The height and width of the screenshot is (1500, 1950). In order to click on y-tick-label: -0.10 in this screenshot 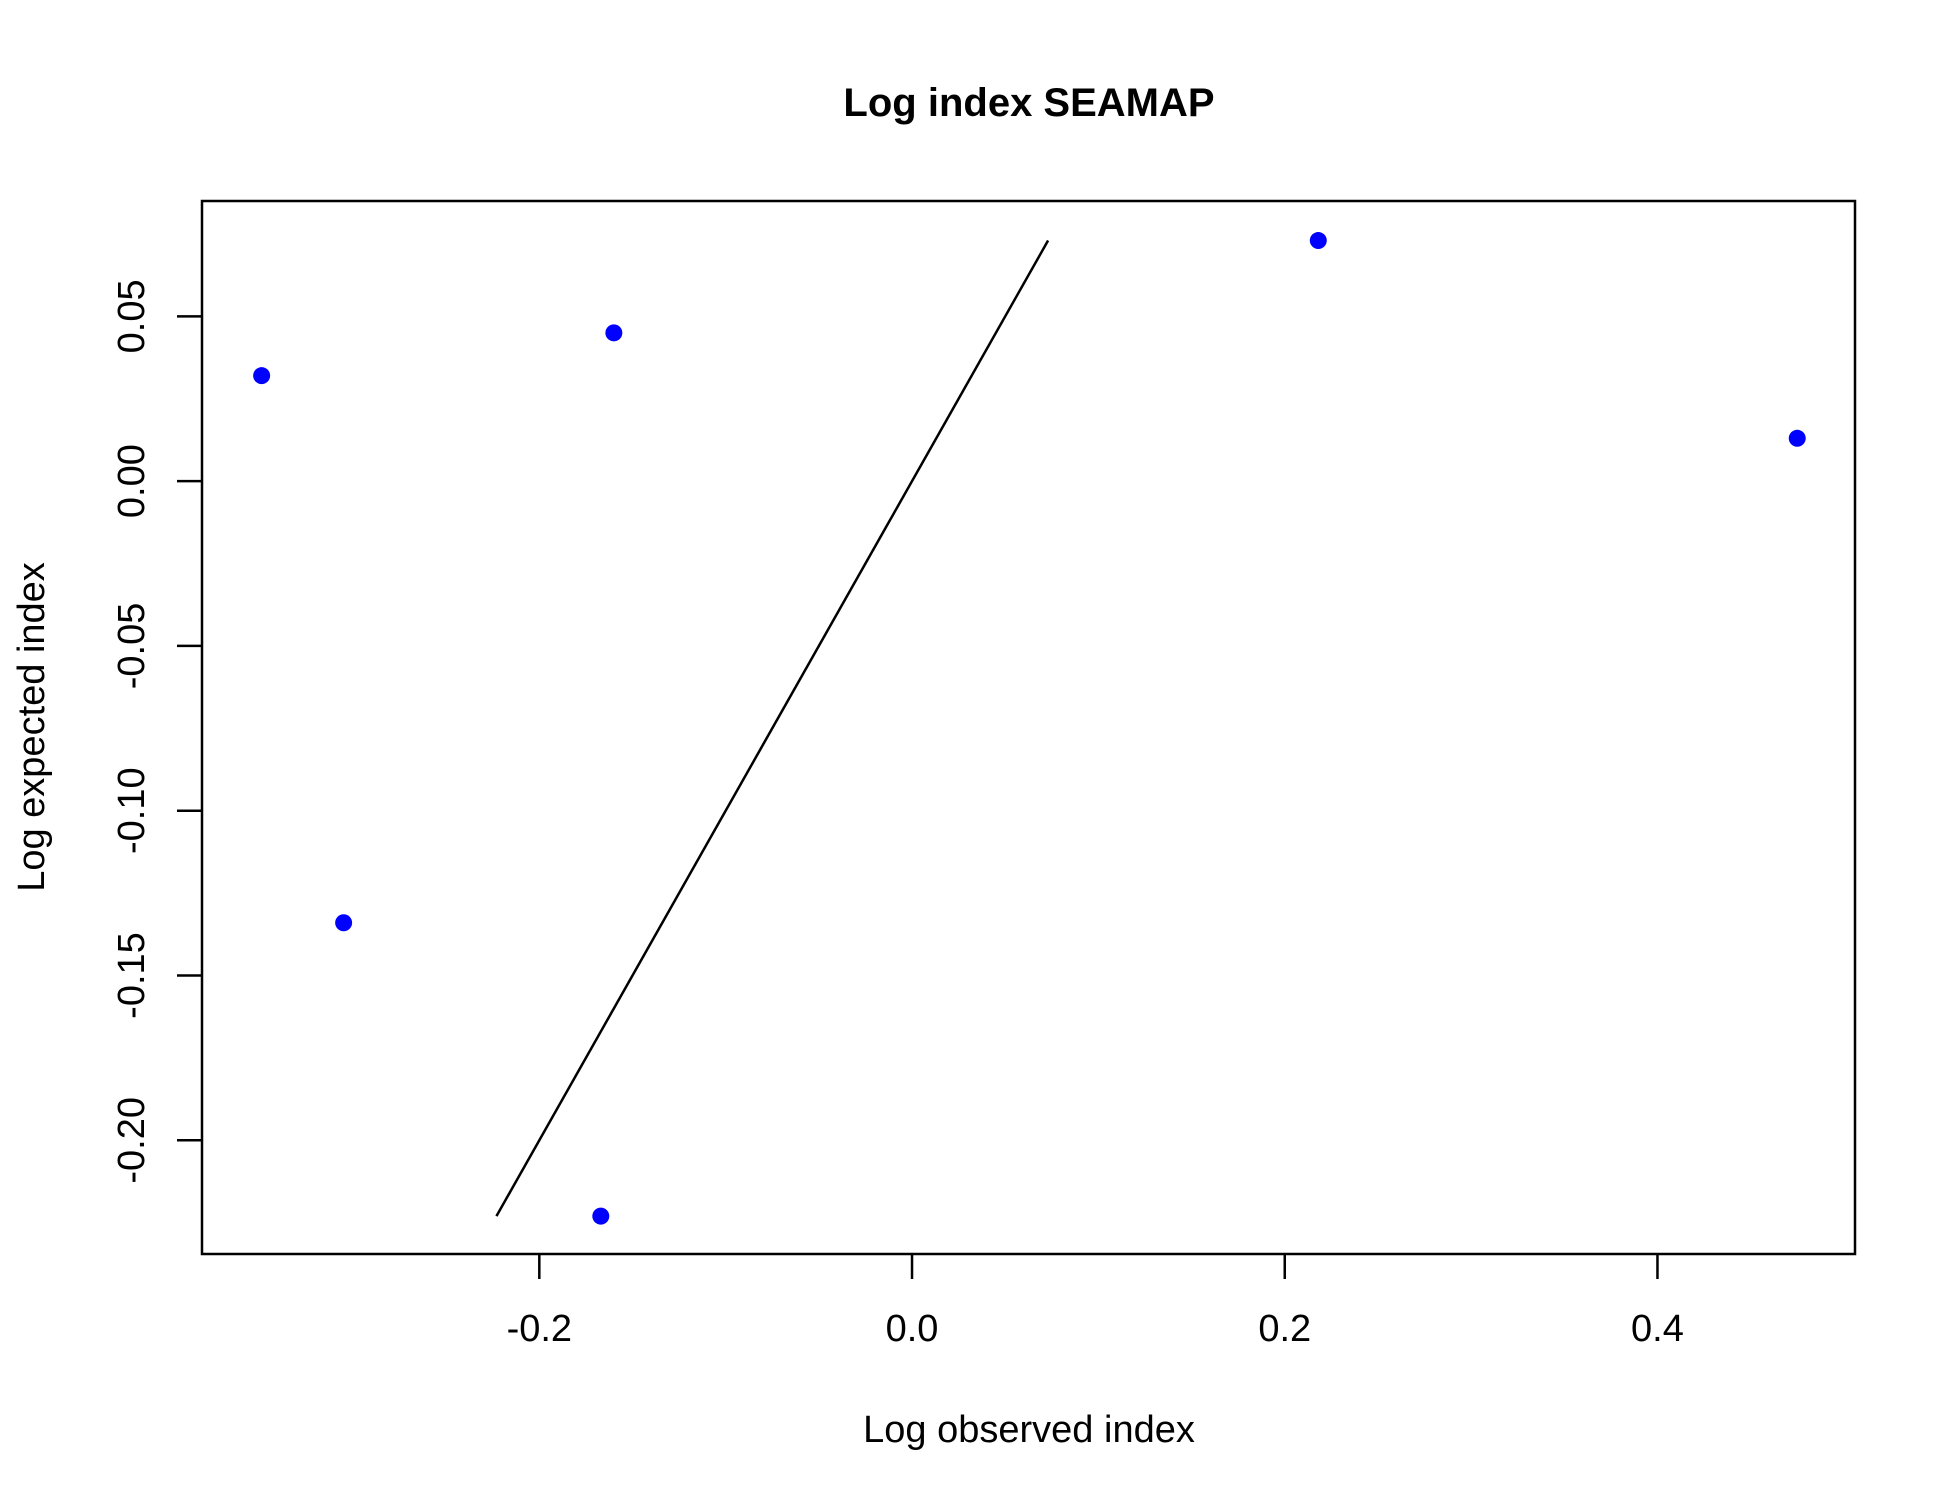, I will do `click(132, 810)`.